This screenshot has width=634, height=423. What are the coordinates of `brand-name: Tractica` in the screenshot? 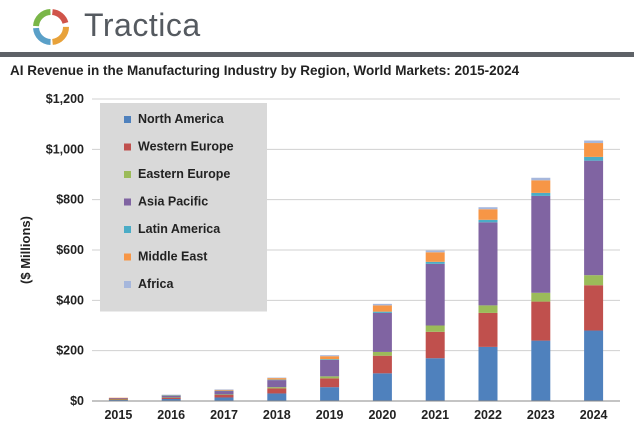 It's located at (142, 25).